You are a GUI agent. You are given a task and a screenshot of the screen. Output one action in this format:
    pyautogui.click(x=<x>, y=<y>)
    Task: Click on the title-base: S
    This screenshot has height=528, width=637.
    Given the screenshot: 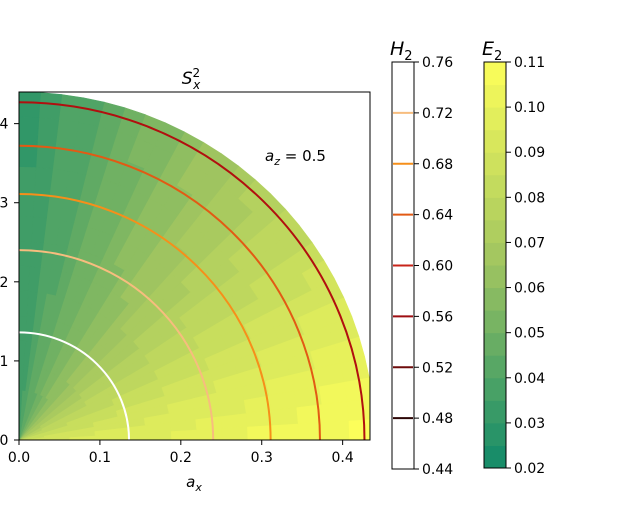 What is the action you would take?
    pyautogui.click(x=187, y=79)
    